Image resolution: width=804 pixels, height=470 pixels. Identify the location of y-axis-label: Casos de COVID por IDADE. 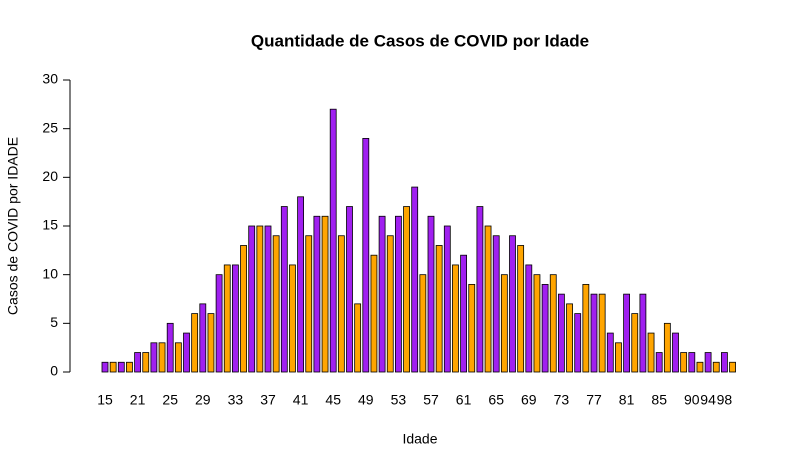
(13, 226).